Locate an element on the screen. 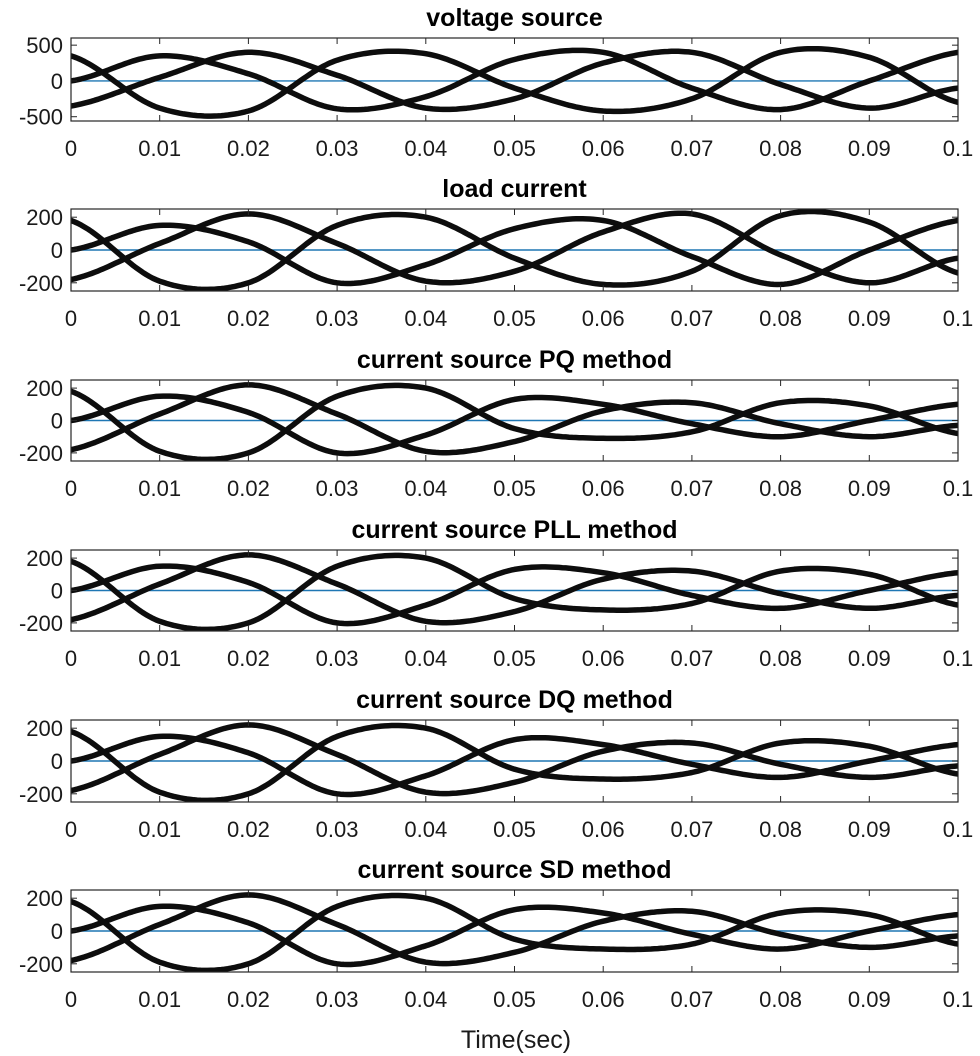 The width and height of the screenshot is (980, 1056). subplot-title: current source PLL method is located at coordinates (515, 530).